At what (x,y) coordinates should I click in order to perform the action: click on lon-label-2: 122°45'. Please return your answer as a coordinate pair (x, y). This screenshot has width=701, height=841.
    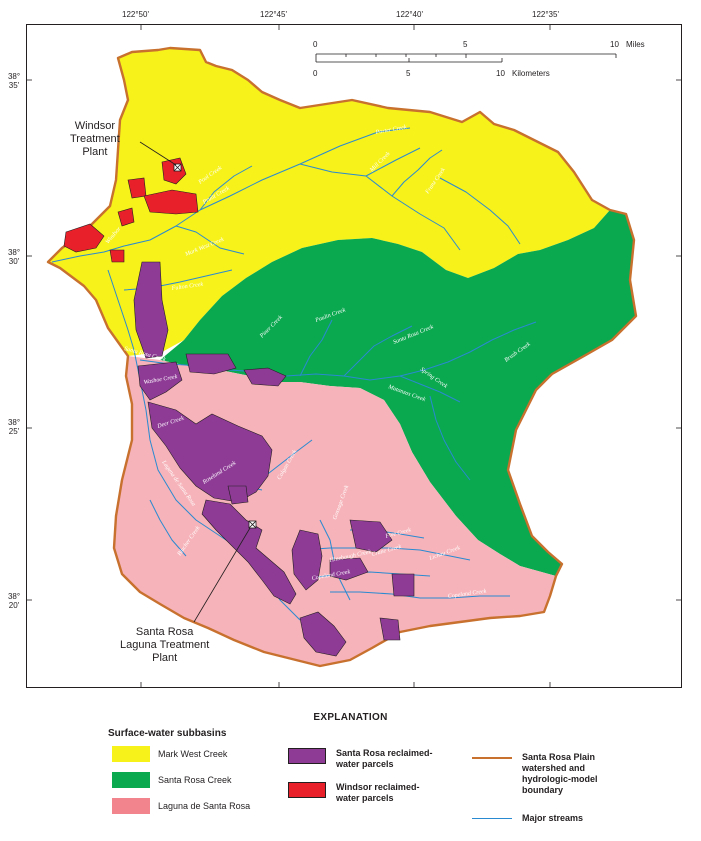
    Looking at the image, I should click on (273, 14).